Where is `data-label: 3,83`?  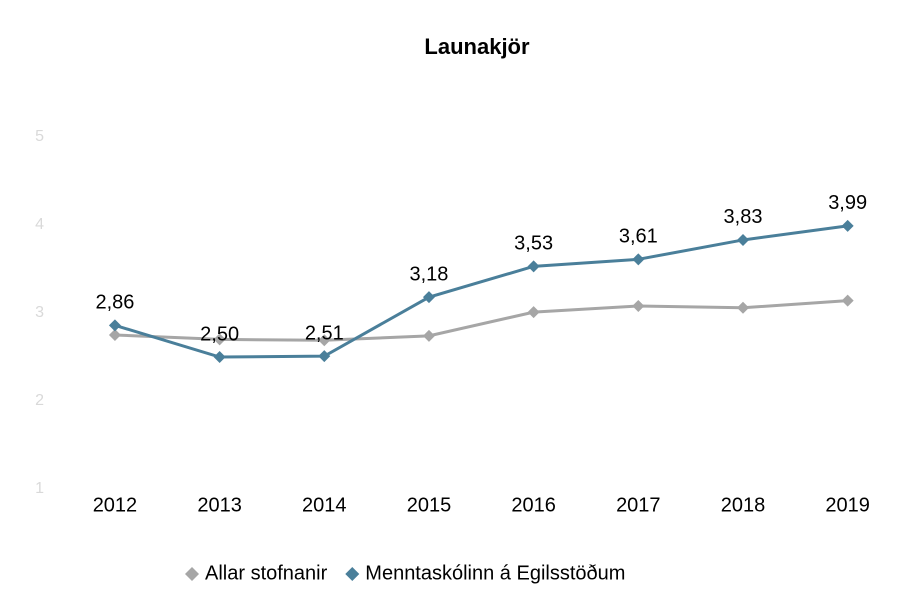
data-label: 3,83 is located at coordinates (743, 217).